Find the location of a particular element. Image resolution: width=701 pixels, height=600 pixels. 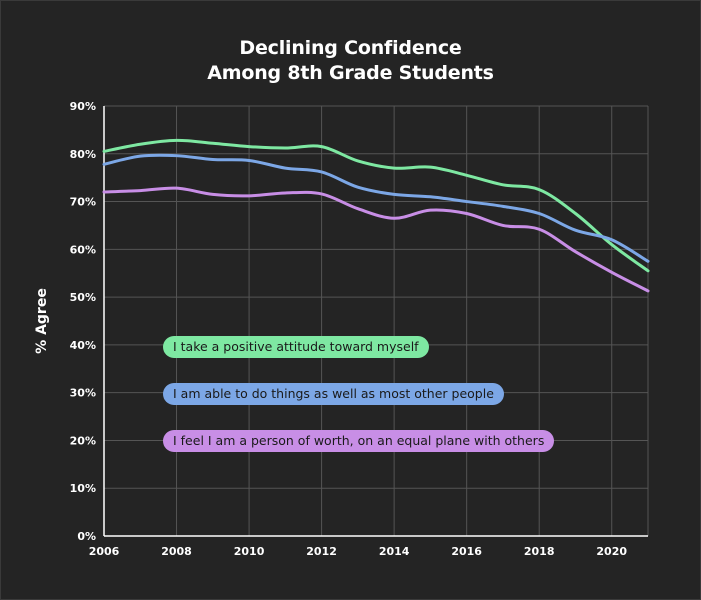

legend-item-positive-attitude: I take a positive attitude toward myself is located at coordinates (296, 347).